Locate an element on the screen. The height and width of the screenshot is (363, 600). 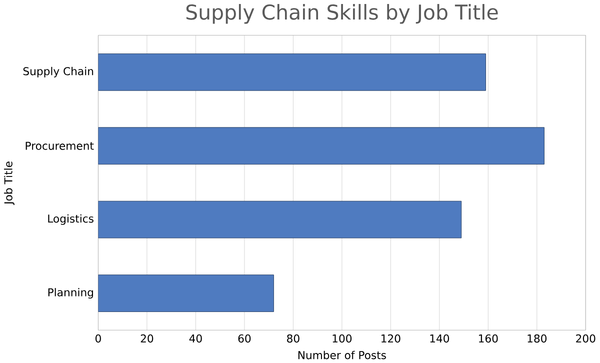
y-tick-label: Logistics is located at coordinates (71, 219).